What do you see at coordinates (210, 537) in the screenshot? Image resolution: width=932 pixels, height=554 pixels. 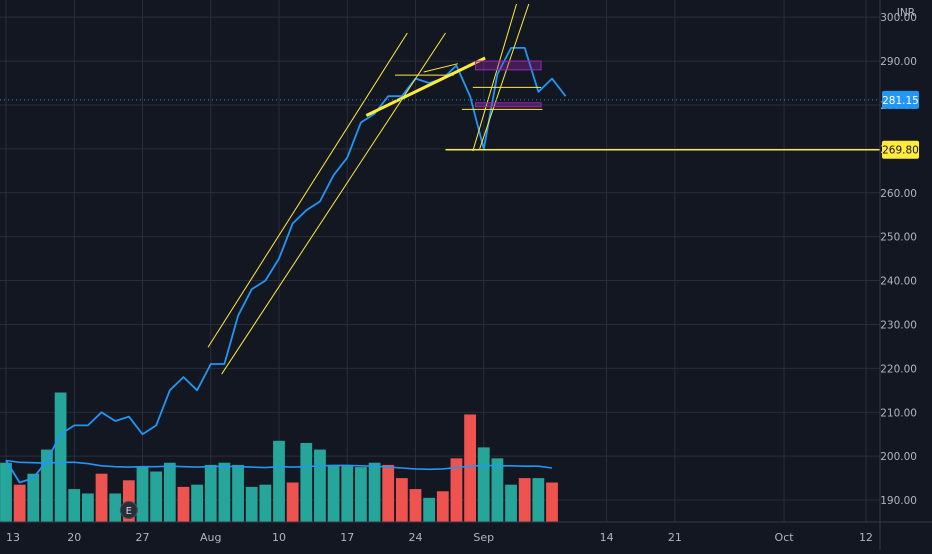 I see `x-tick-label: Aug` at bounding box center [210, 537].